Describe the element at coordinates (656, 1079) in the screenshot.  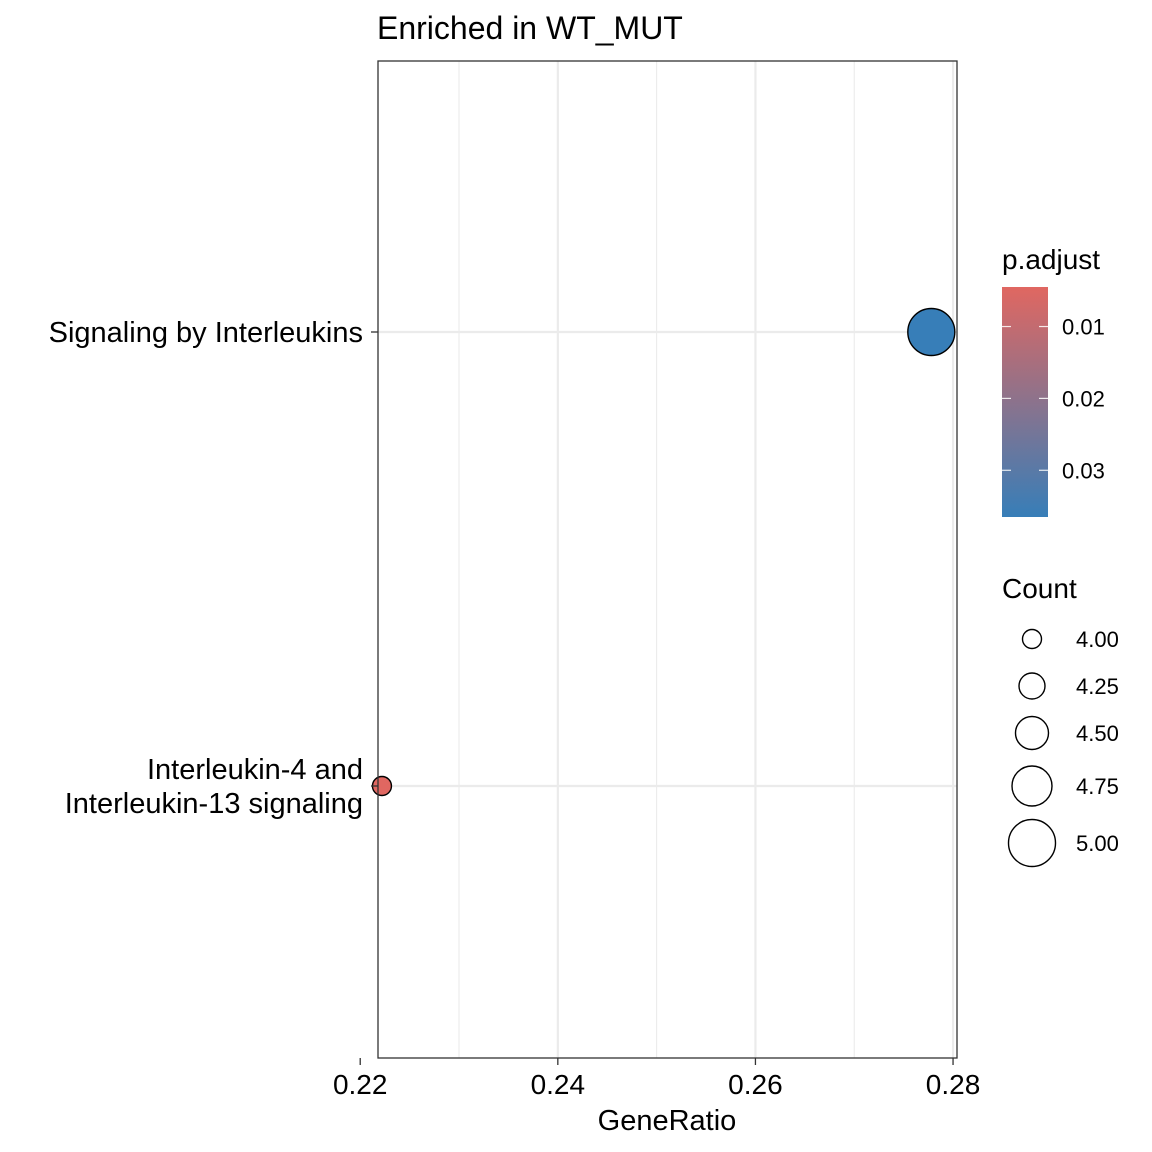
I see `x-axis: 0.22 0.24 0.26 0.28` at that location.